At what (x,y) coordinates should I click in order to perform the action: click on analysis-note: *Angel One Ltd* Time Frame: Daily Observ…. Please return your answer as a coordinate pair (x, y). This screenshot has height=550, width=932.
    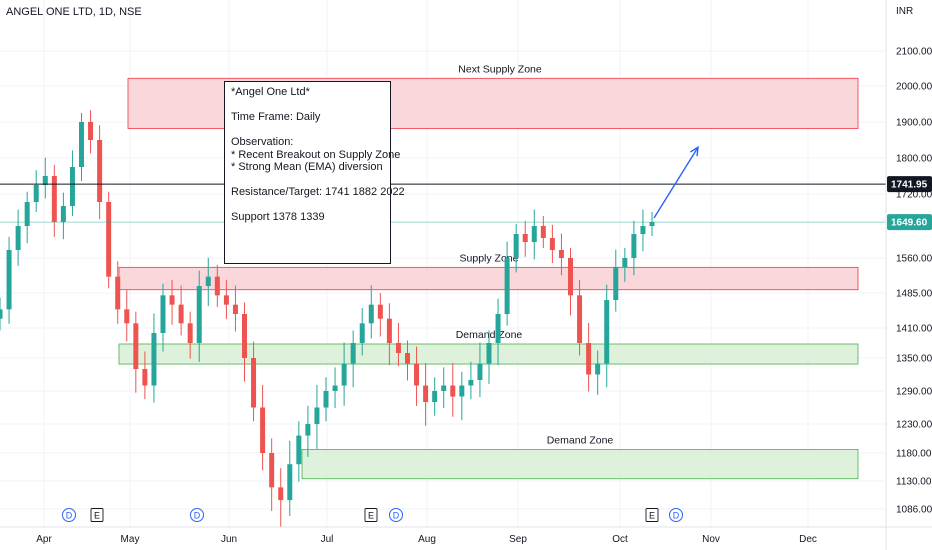
    Looking at the image, I should click on (314, 172).